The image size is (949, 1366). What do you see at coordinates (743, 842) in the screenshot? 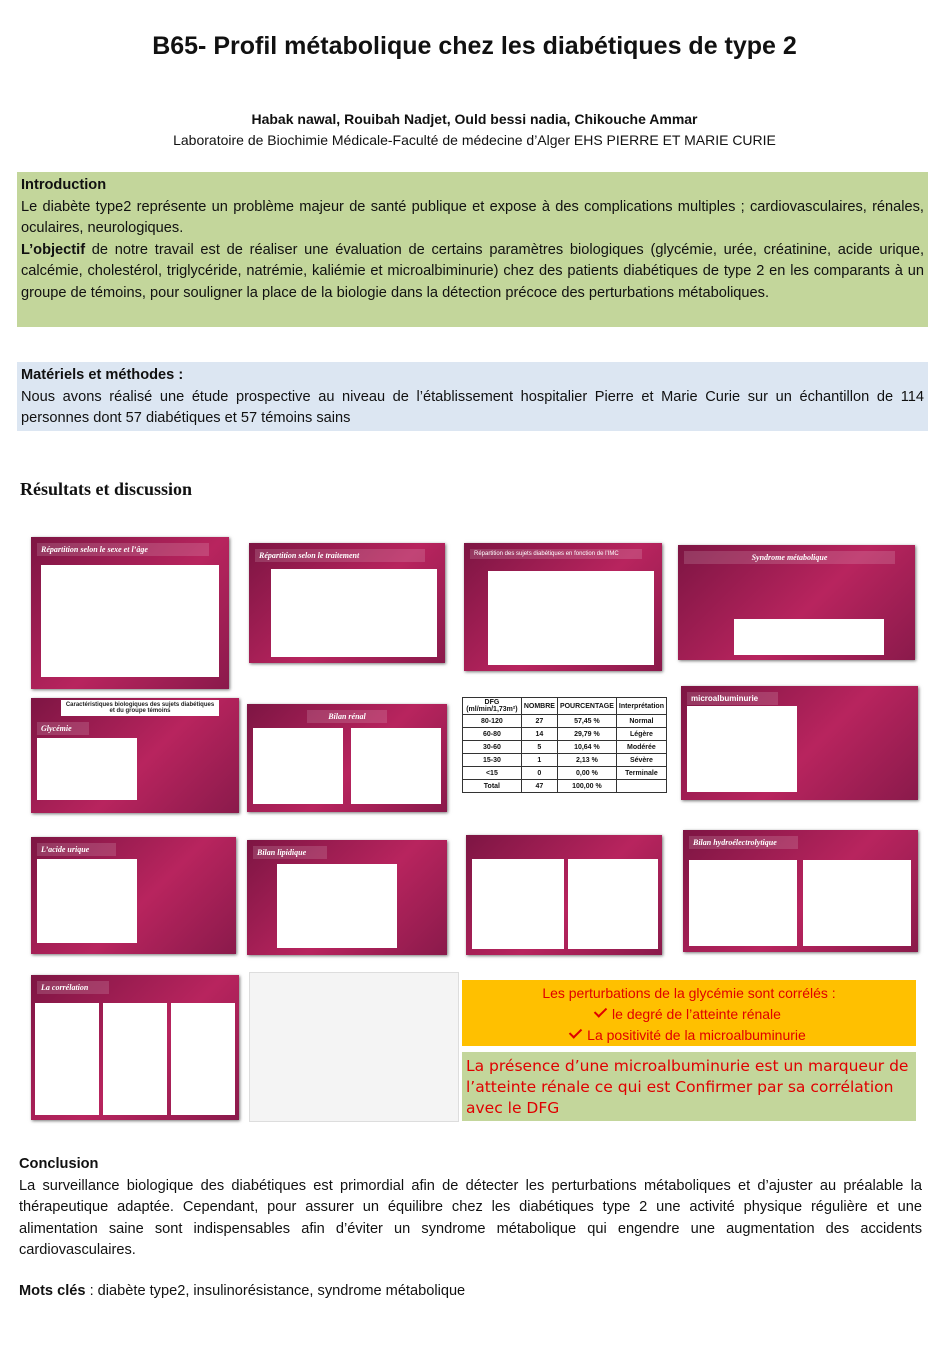
I see `slide-title: Bilan hydroélectrolytique` at bounding box center [743, 842].